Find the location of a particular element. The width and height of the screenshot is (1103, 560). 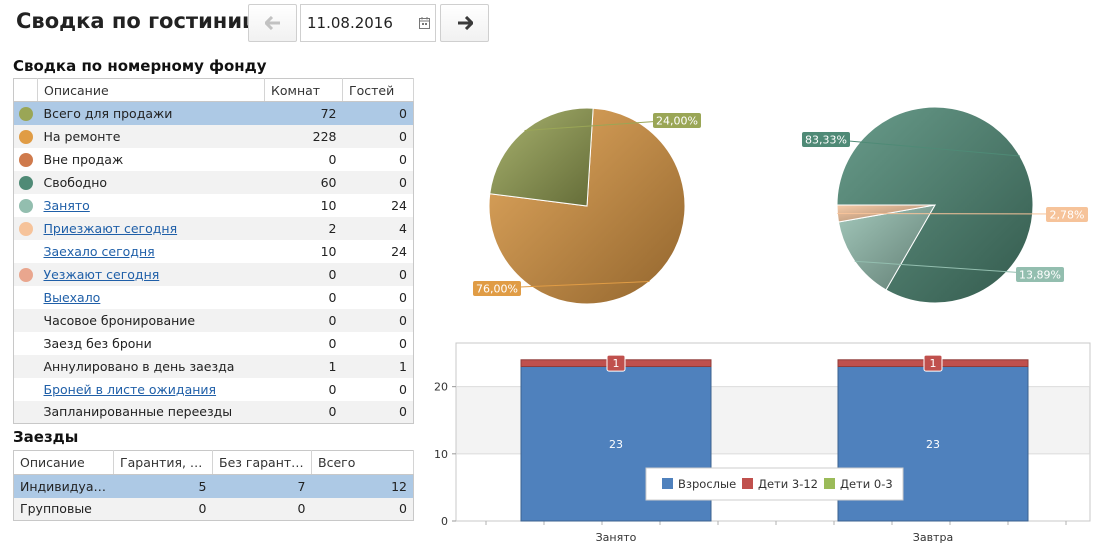

table-row: Заезд без брони 0 0 is located at coordinates (214, 343).